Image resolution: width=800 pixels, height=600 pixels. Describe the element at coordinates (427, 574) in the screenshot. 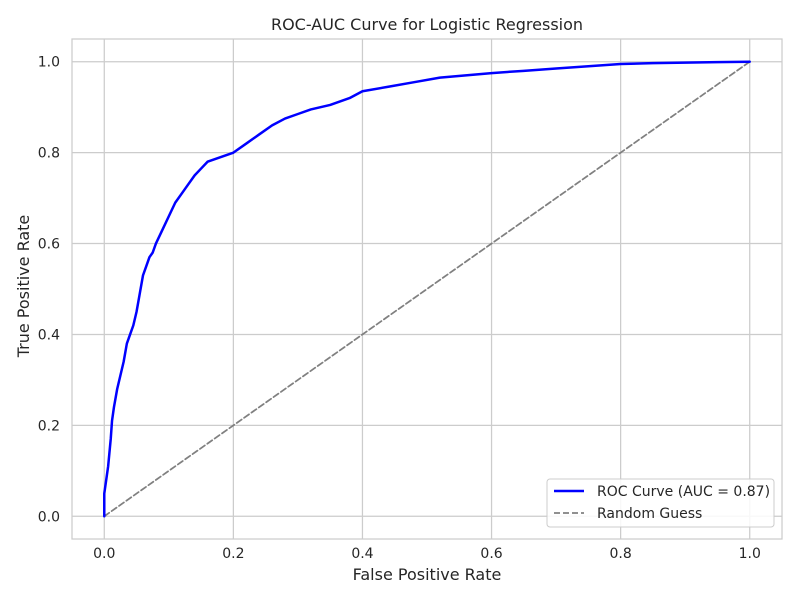

I see `x-axis-label: False Positive Rate` at that location.